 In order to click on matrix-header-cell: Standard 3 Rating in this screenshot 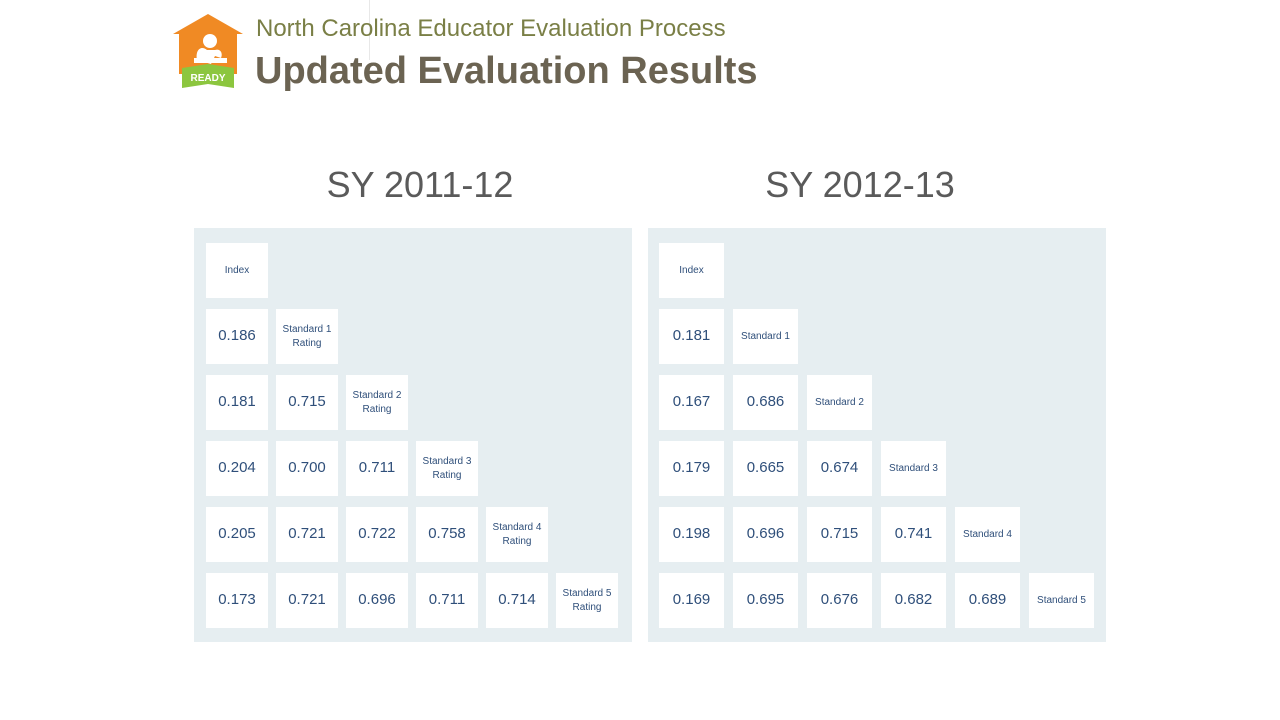, I will do `click(447, 468)`.